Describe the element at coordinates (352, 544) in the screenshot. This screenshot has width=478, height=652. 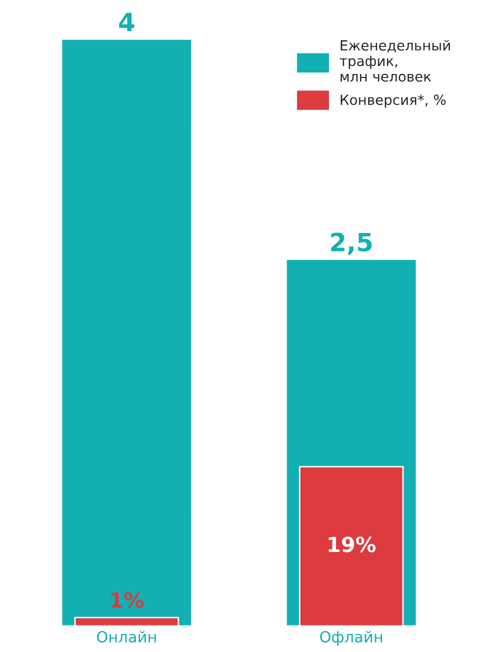
I see `data-label: 19%` at that location.